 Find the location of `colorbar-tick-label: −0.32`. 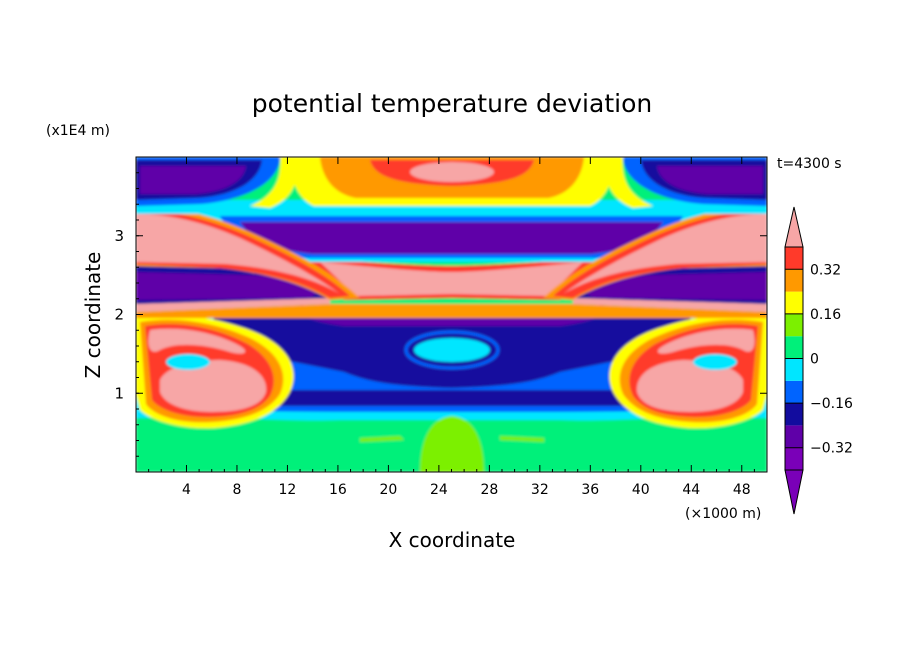

colorbar-tick-label: −0.32 is located at coordinates (831, 449).